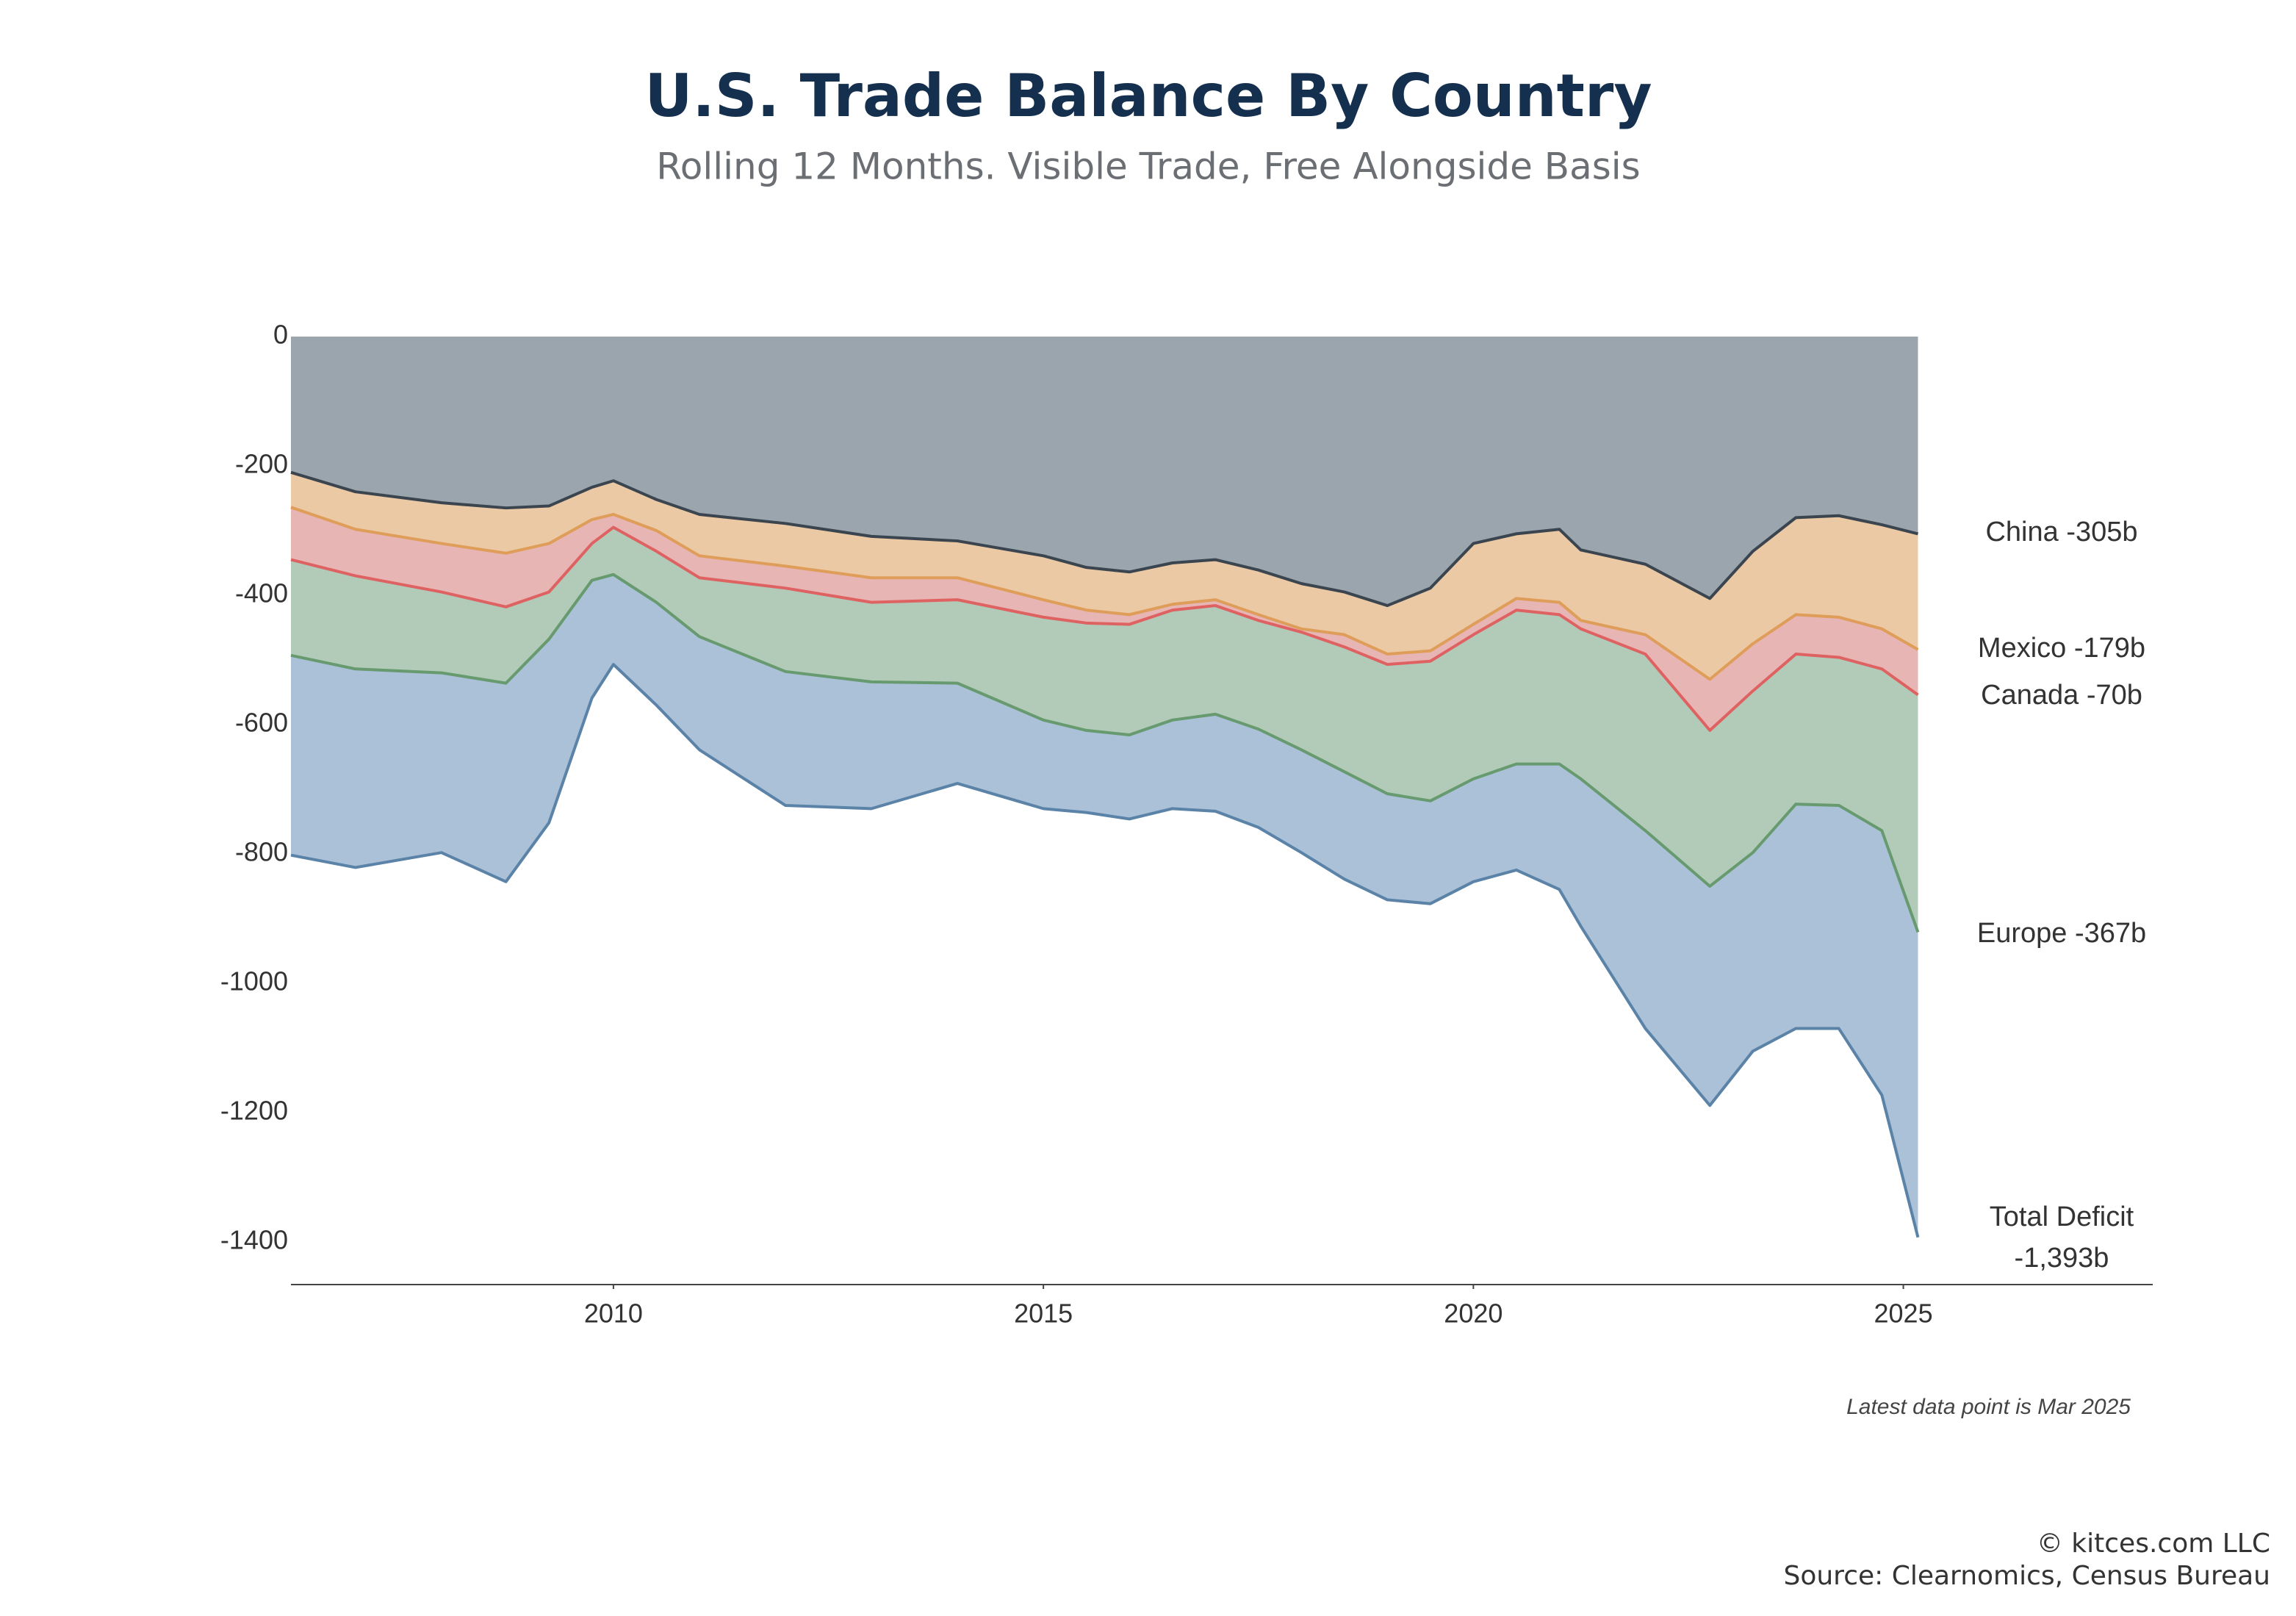 This screenshot has height=1616, width=2296. Describe the element at coordinates (2114, 695) in the screenshot. I see `series-value-label: -70b` at that location.